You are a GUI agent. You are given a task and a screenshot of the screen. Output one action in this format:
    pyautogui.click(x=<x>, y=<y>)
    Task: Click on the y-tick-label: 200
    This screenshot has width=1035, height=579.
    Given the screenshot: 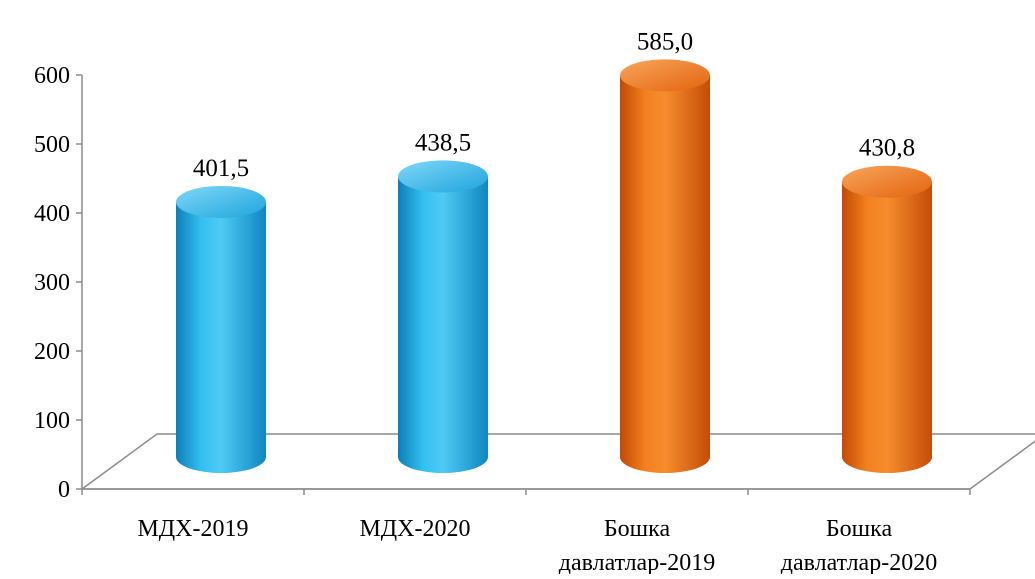 What is the action you would take?
    pyautogui.click(x=52, y=352)
    